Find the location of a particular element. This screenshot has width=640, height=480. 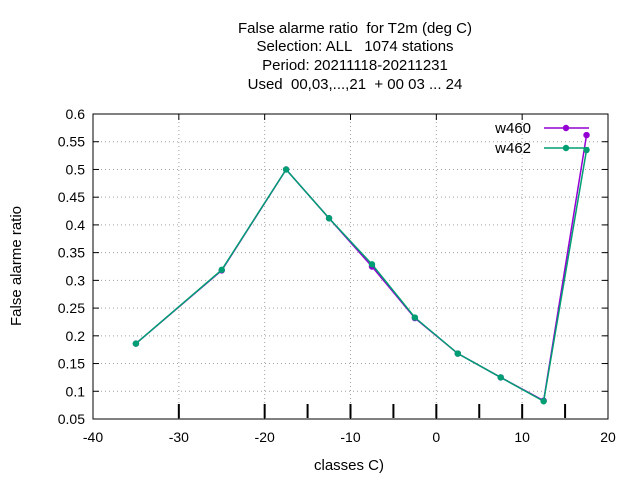

x-tick-label: 10 is located at coordinates (522, 437).